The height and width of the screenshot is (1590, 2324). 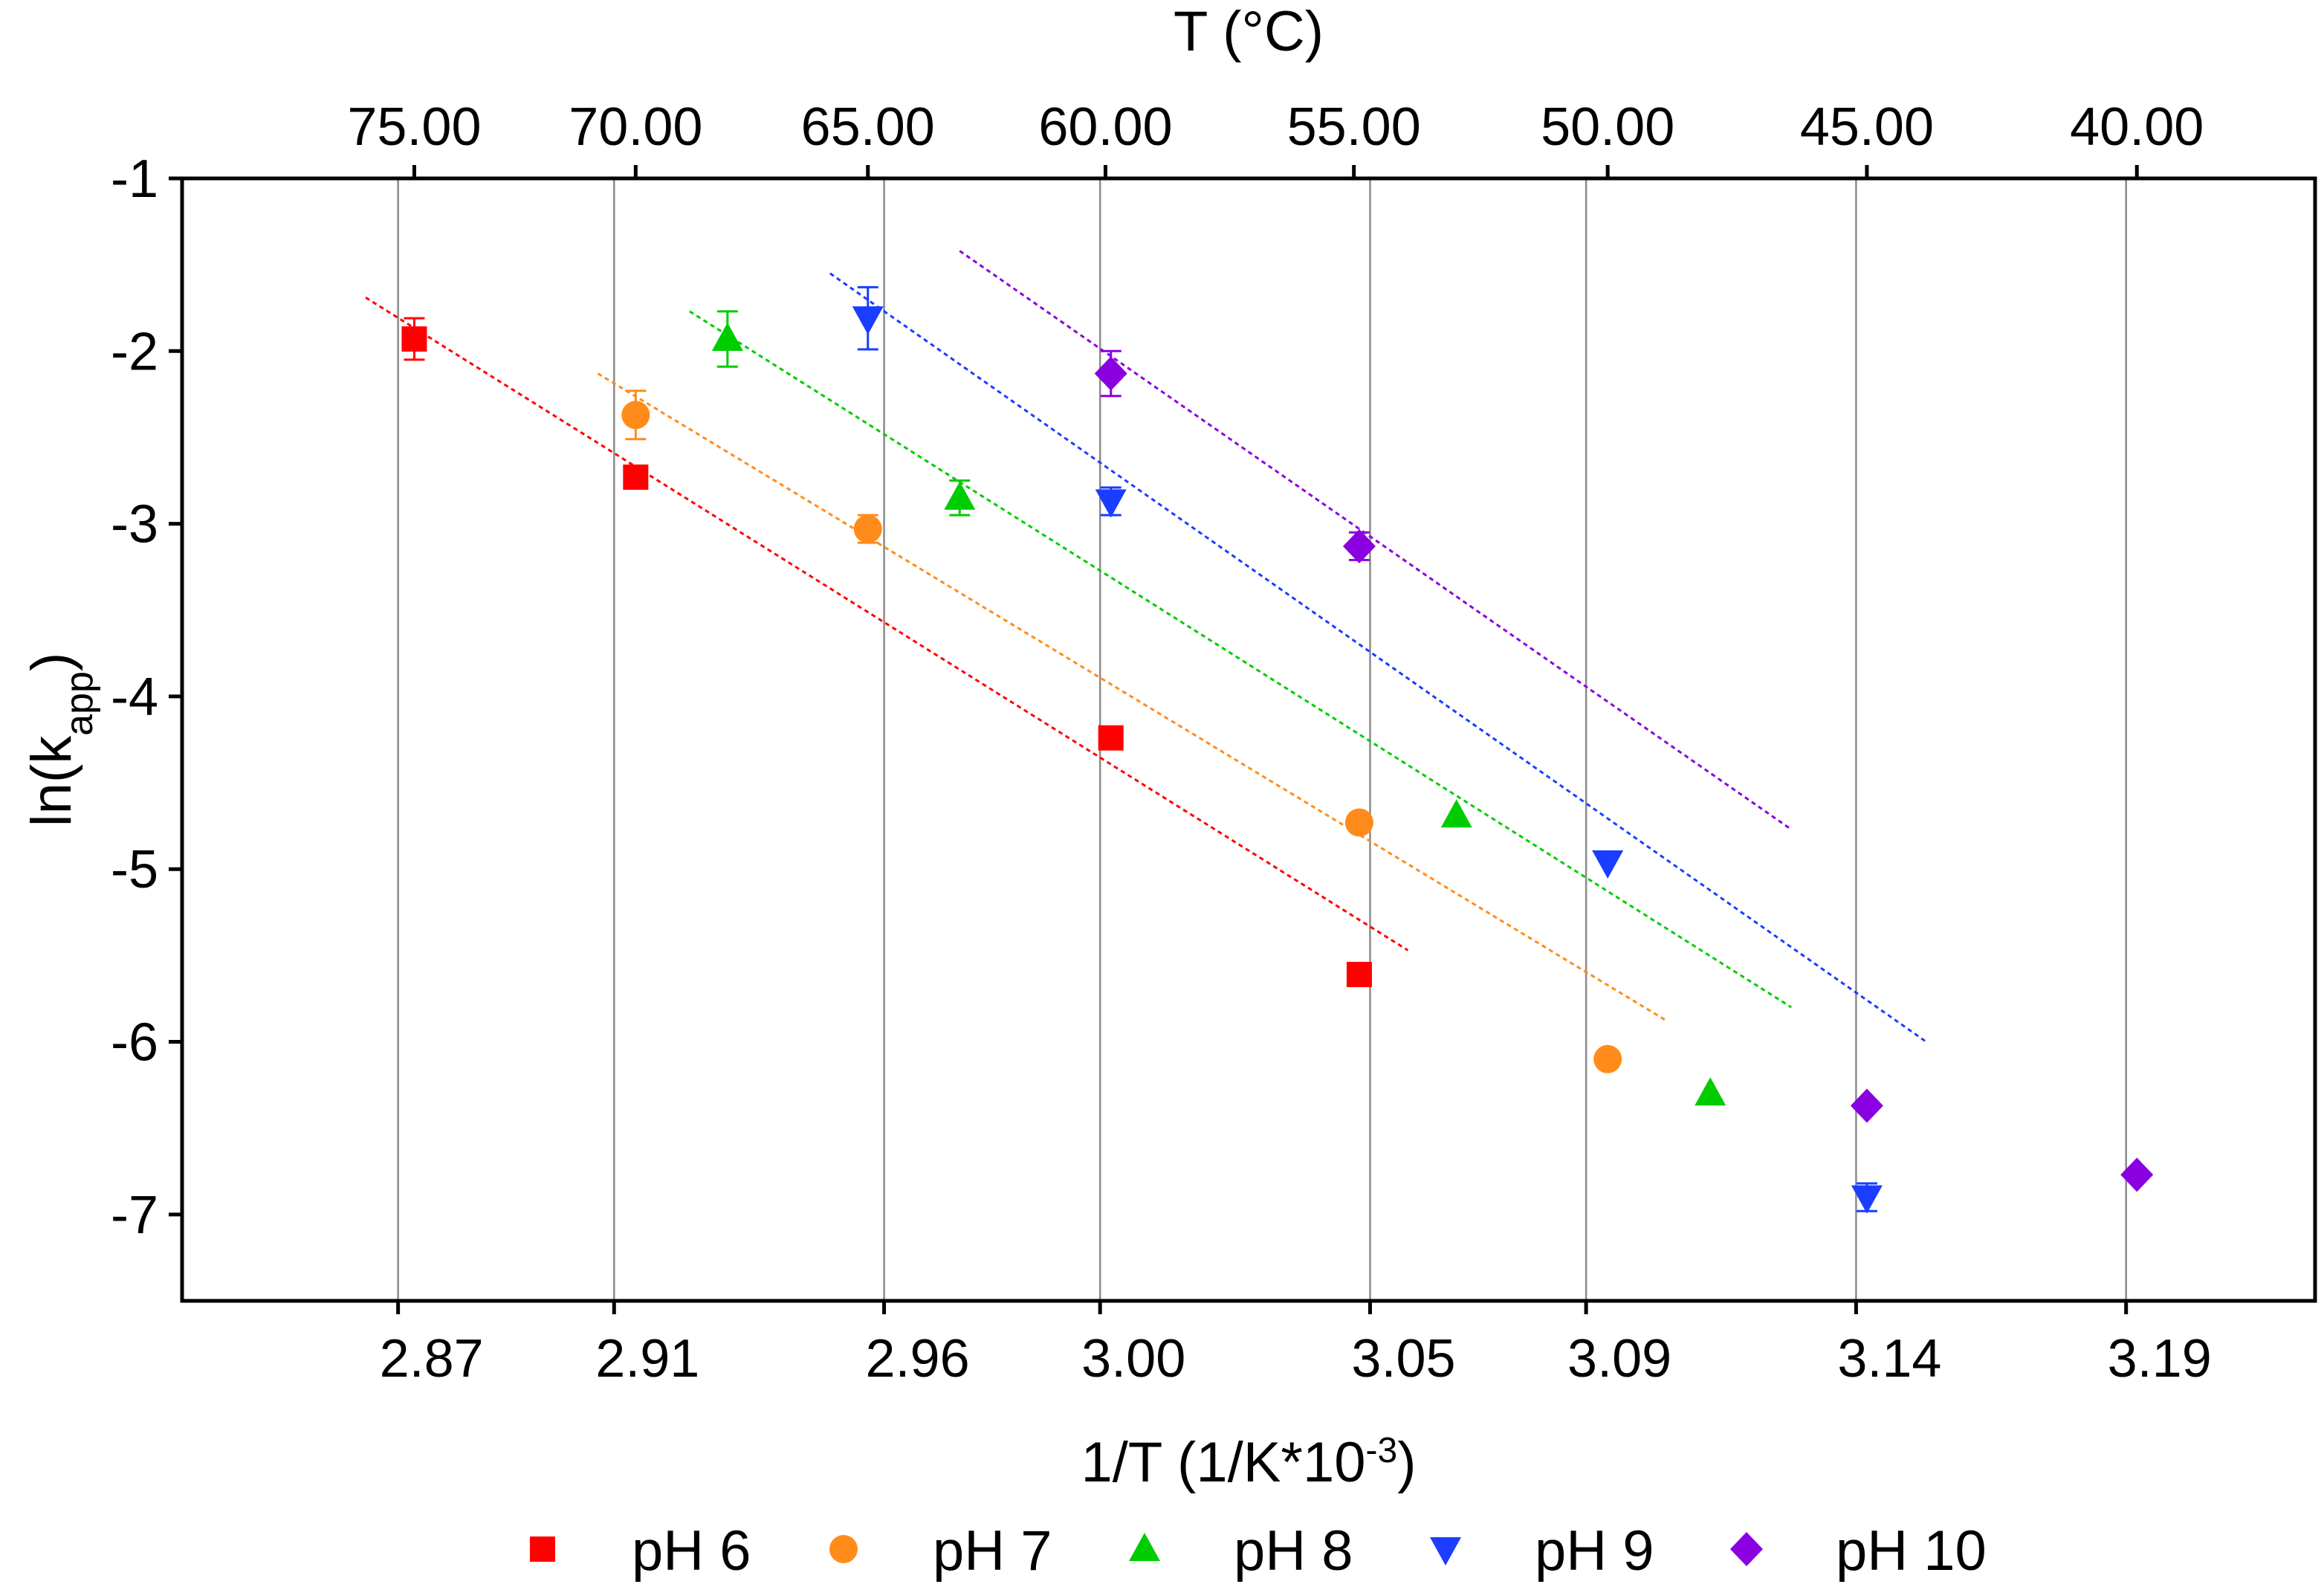 I want to click on top-tick-label: 65.00, so click(x=868, y=127).